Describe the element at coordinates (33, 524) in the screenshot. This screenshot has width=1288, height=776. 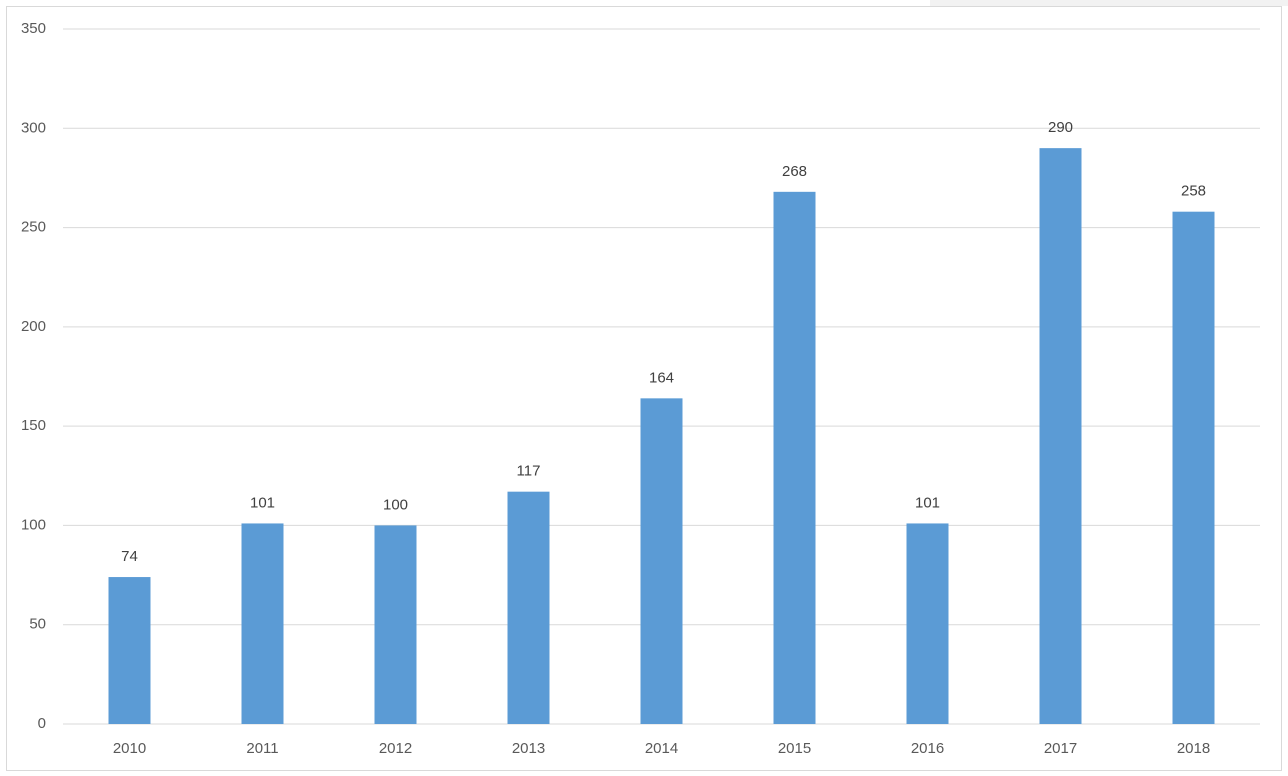
I see `y-tick-label: 100` at that location.